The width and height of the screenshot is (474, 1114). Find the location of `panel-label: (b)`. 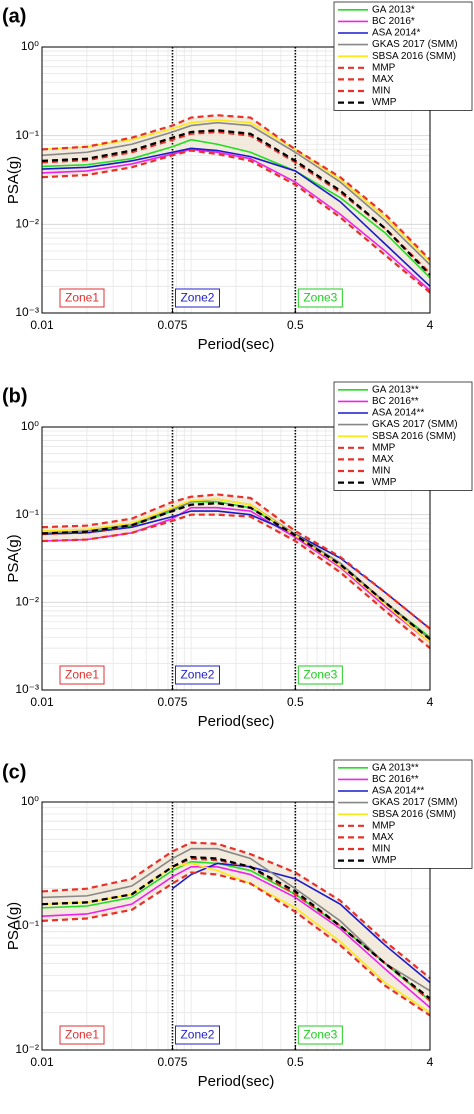

panel-label: (b) is located at coordinates (15, 396).